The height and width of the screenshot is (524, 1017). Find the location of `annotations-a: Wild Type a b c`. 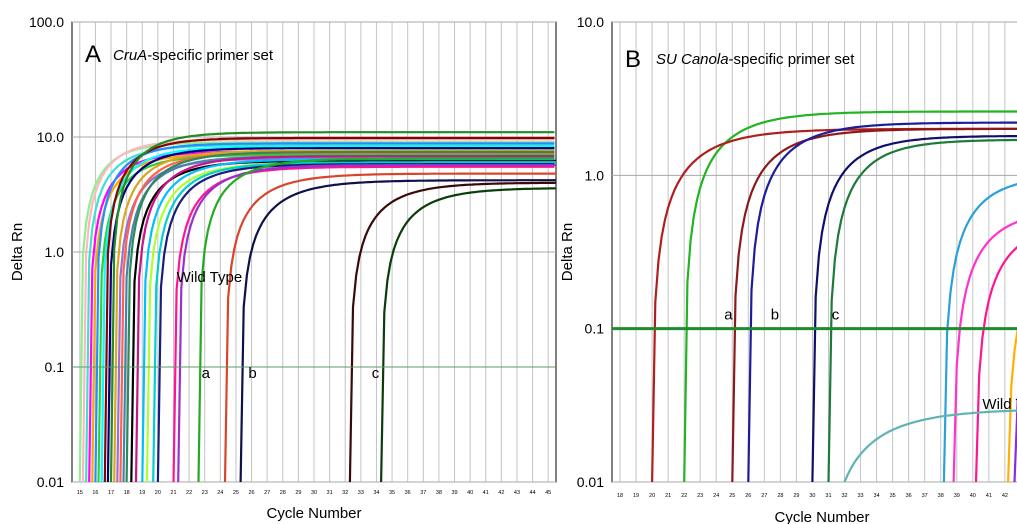

annotations-a: Wild Type a b c is located at coordinates (278, 325).